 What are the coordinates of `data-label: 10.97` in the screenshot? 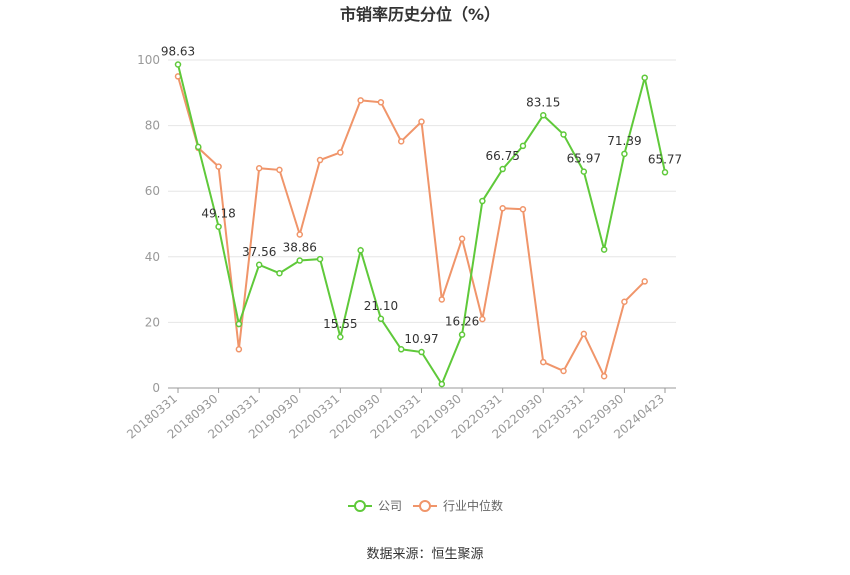 It's located at (421, 339).